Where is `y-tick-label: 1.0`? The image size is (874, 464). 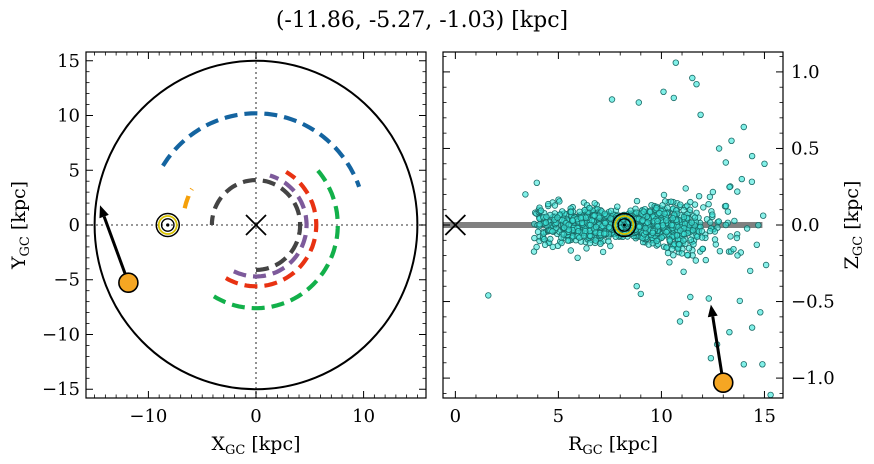 y-tick-label: 1.0 is located at coordinates (805, 72).